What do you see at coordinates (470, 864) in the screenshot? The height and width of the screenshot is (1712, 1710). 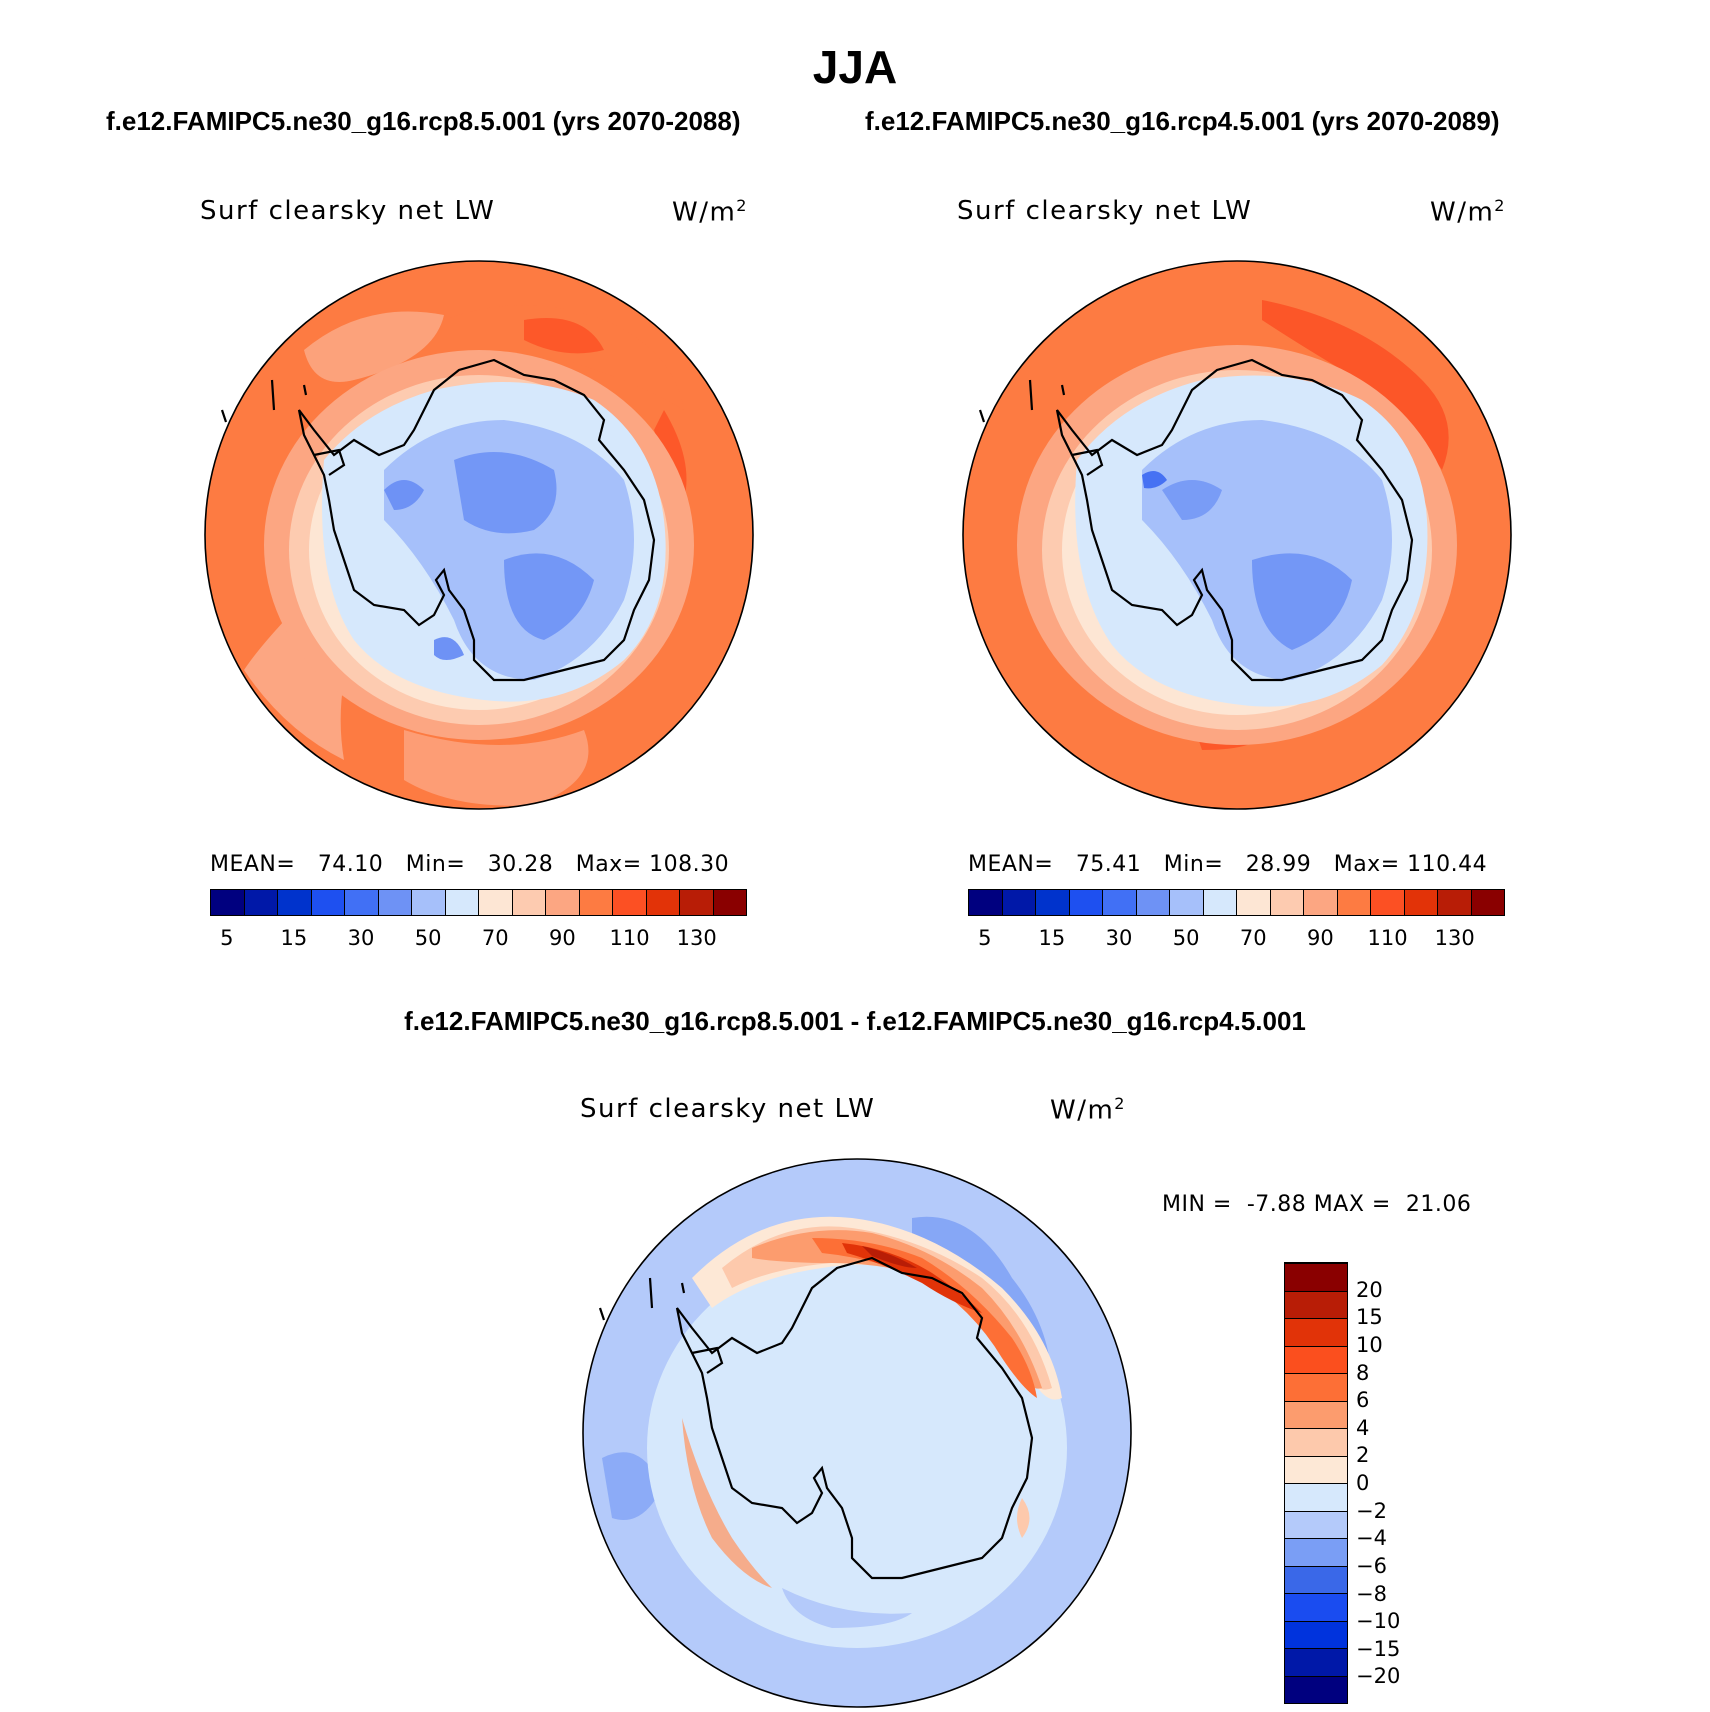 I see `panel-1-stats: MEAN= 74.10 Min= 30.28 Max= 108.30` at bounding box center [470, 864].